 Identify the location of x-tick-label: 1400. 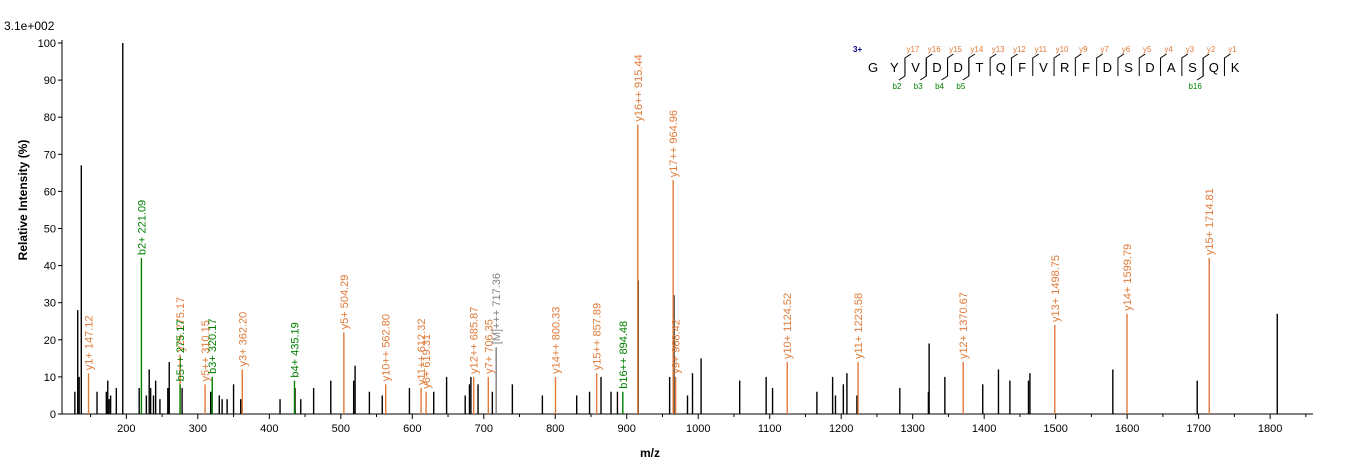
(984, 429).